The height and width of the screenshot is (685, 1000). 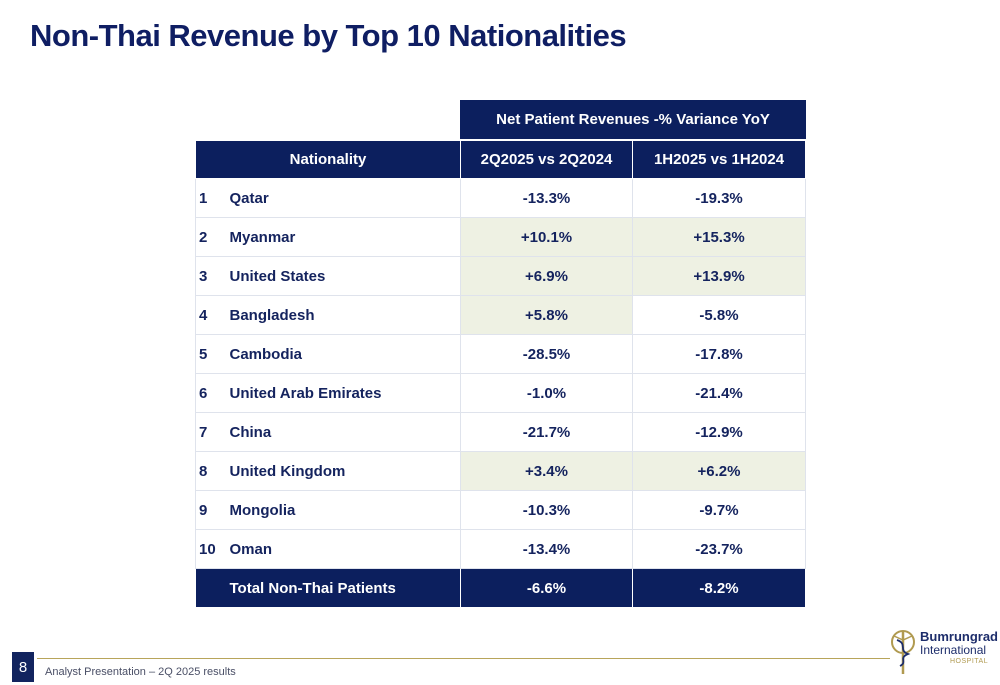 What do you see at coordinates (969, 661) in the screenshot?
I see `logo-line-3: HOSPITAL` at bounding box center [969, 661].